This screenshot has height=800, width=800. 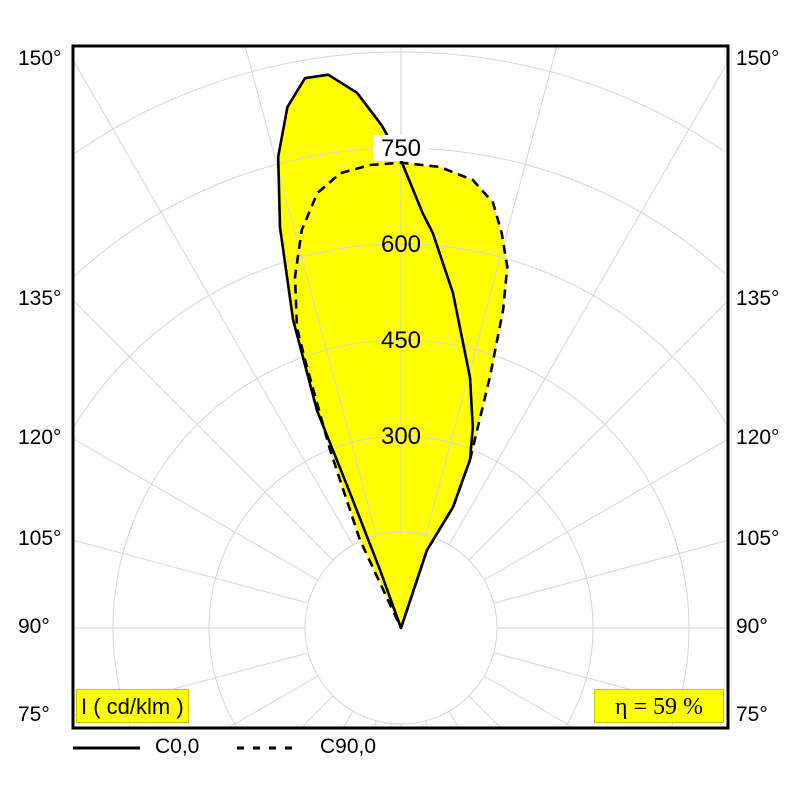 I want to click on angle-label-left: 105°, so click(x=40, y=539).